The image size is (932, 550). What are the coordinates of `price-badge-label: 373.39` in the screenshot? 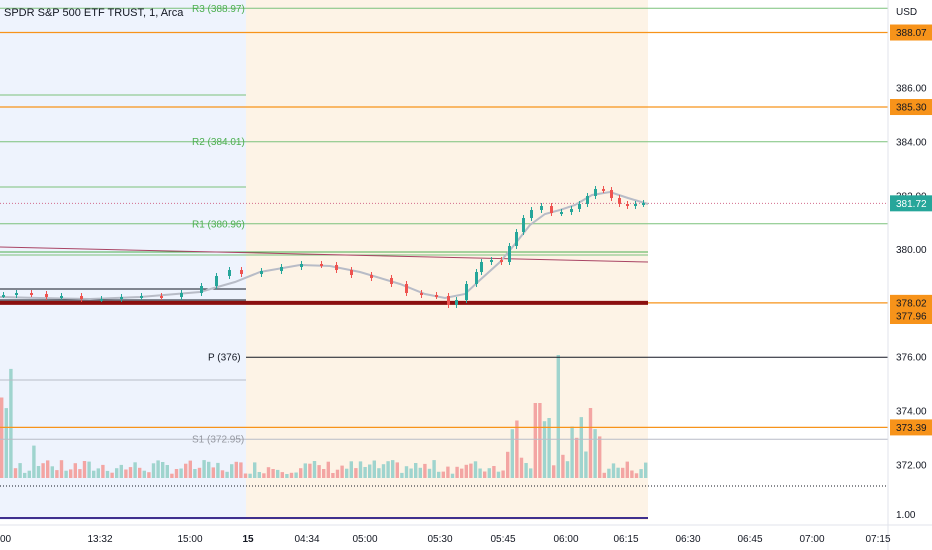 It's located at (911, 428).